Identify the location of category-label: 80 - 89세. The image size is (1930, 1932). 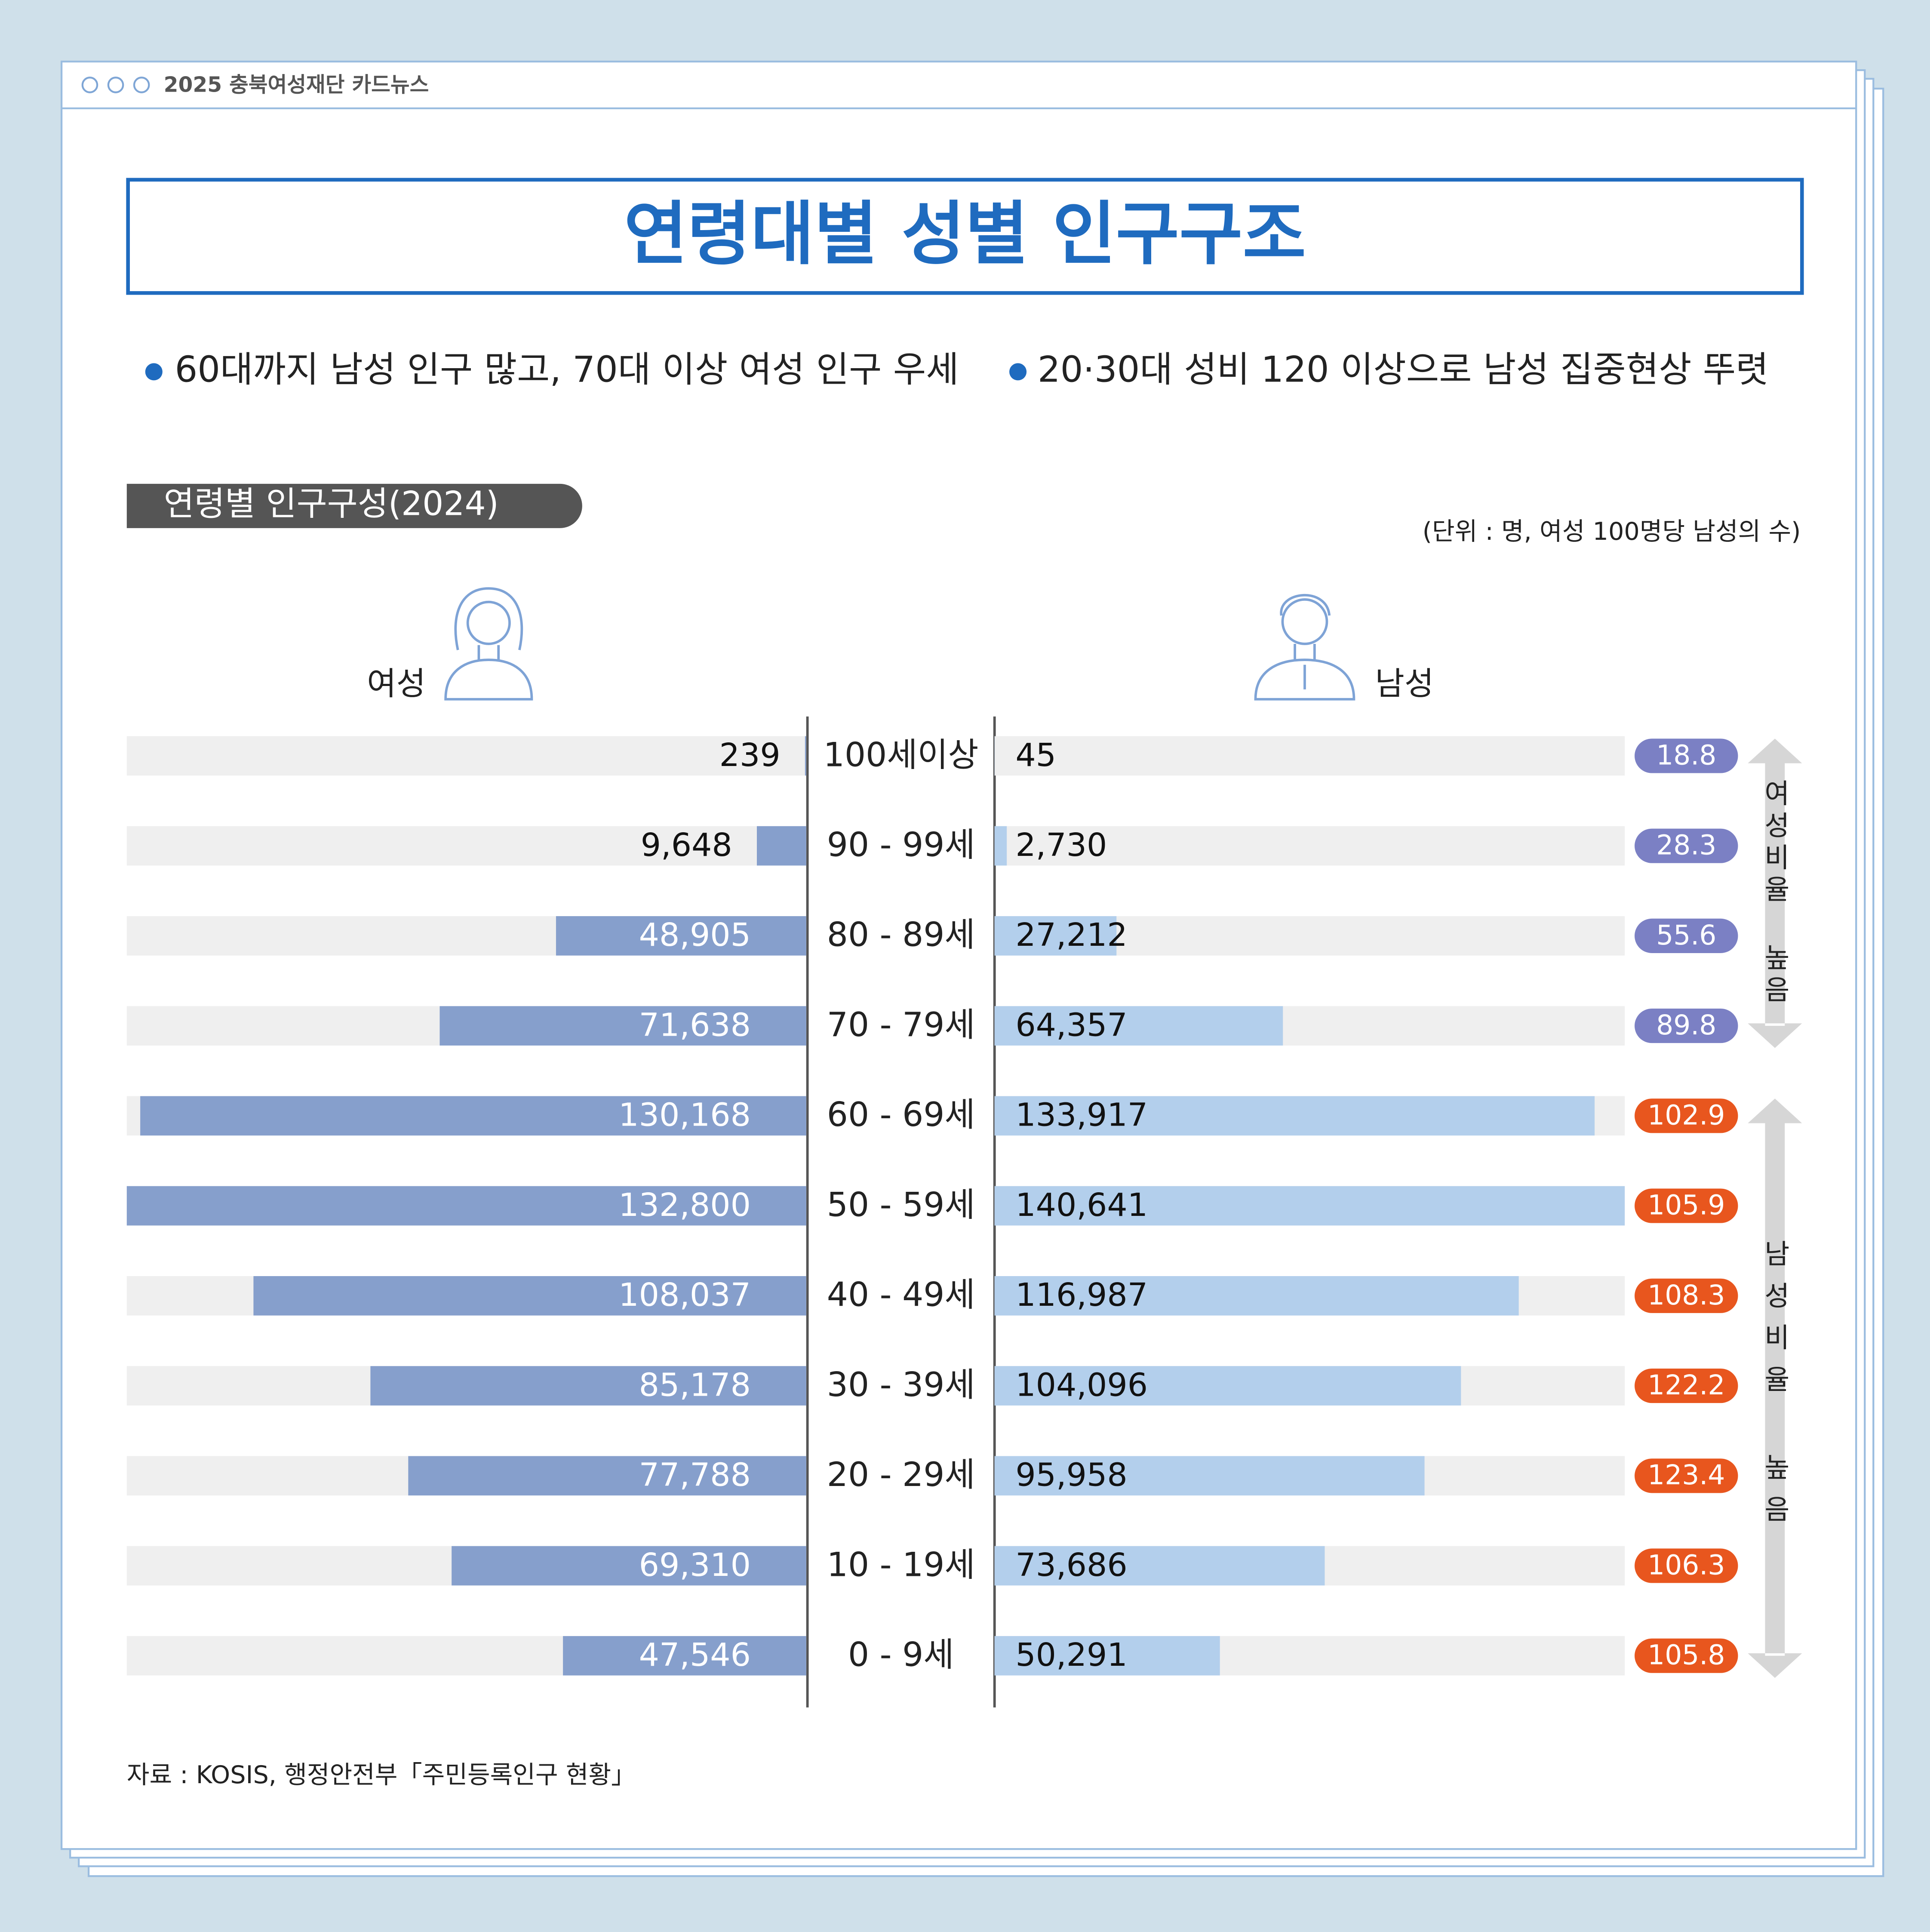
(901, 935).